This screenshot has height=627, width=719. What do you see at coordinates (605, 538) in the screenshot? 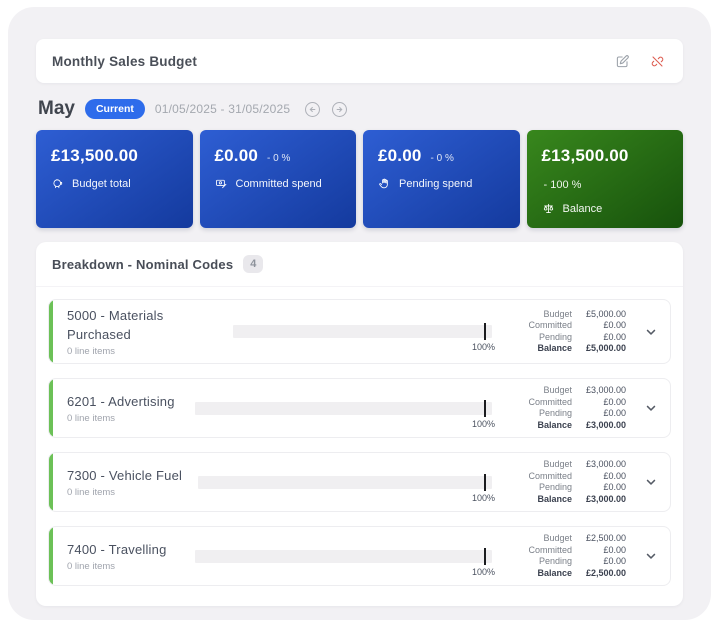
I see `budget-stat-value: £2,500.00` at bounding box center [605, 538].